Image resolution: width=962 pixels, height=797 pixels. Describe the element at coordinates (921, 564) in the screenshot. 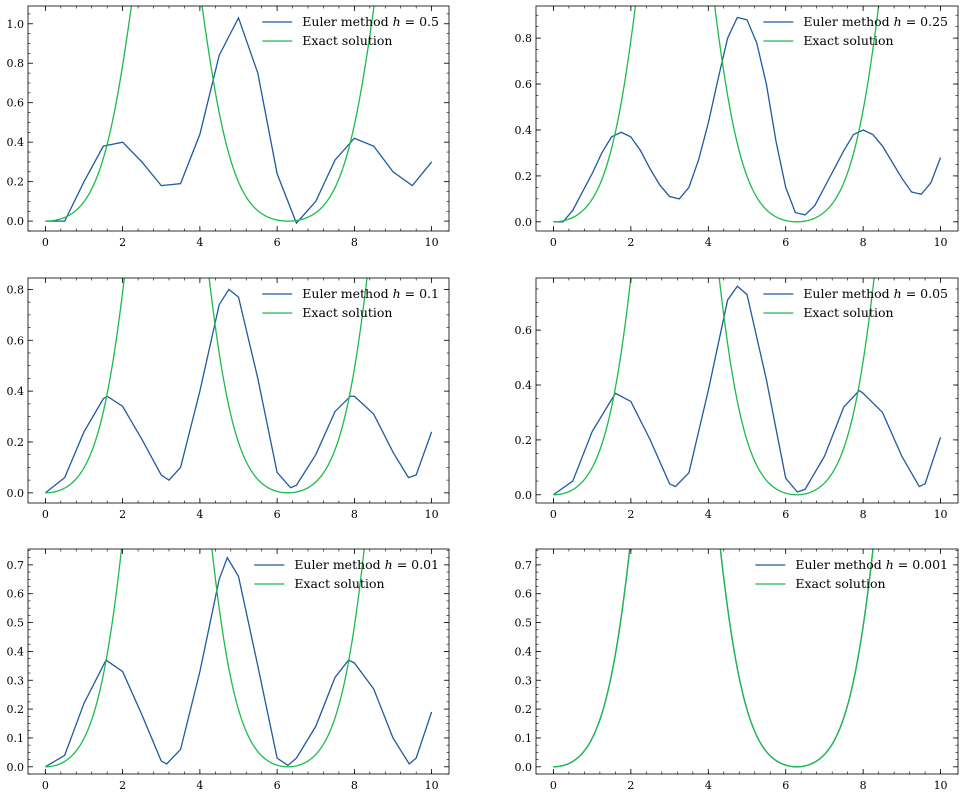

I see `legend-euler-suffix: = 0.001` at that location.